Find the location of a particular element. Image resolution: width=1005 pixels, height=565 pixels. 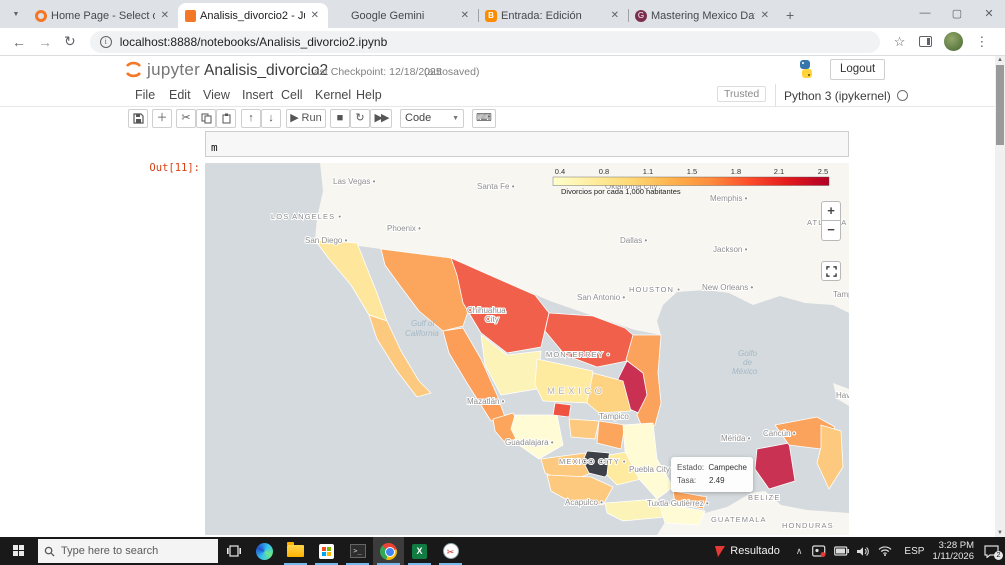

cut-cell-button: ✂ is located at coordinates (186, 118).